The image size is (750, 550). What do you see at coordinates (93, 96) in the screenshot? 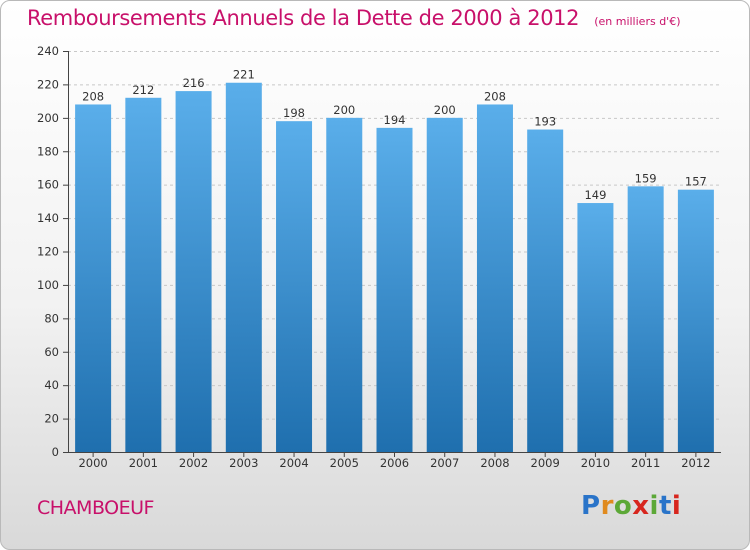
I see `data-label-2000: 208` at bounding box center [93, 96].